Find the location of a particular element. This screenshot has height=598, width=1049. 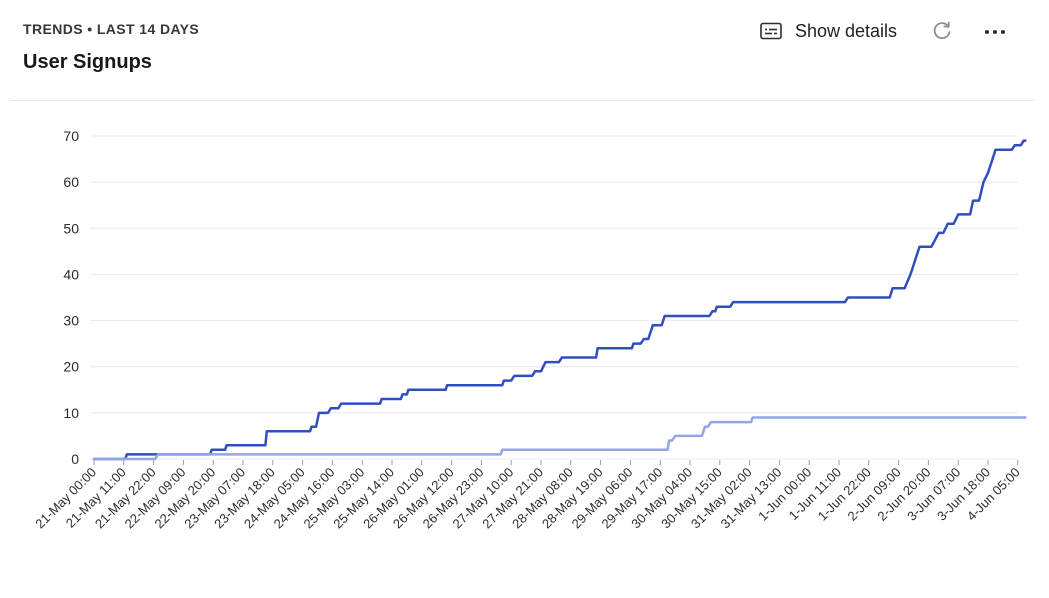

y-tick-label: 50 is located at coordinates (71, 228).